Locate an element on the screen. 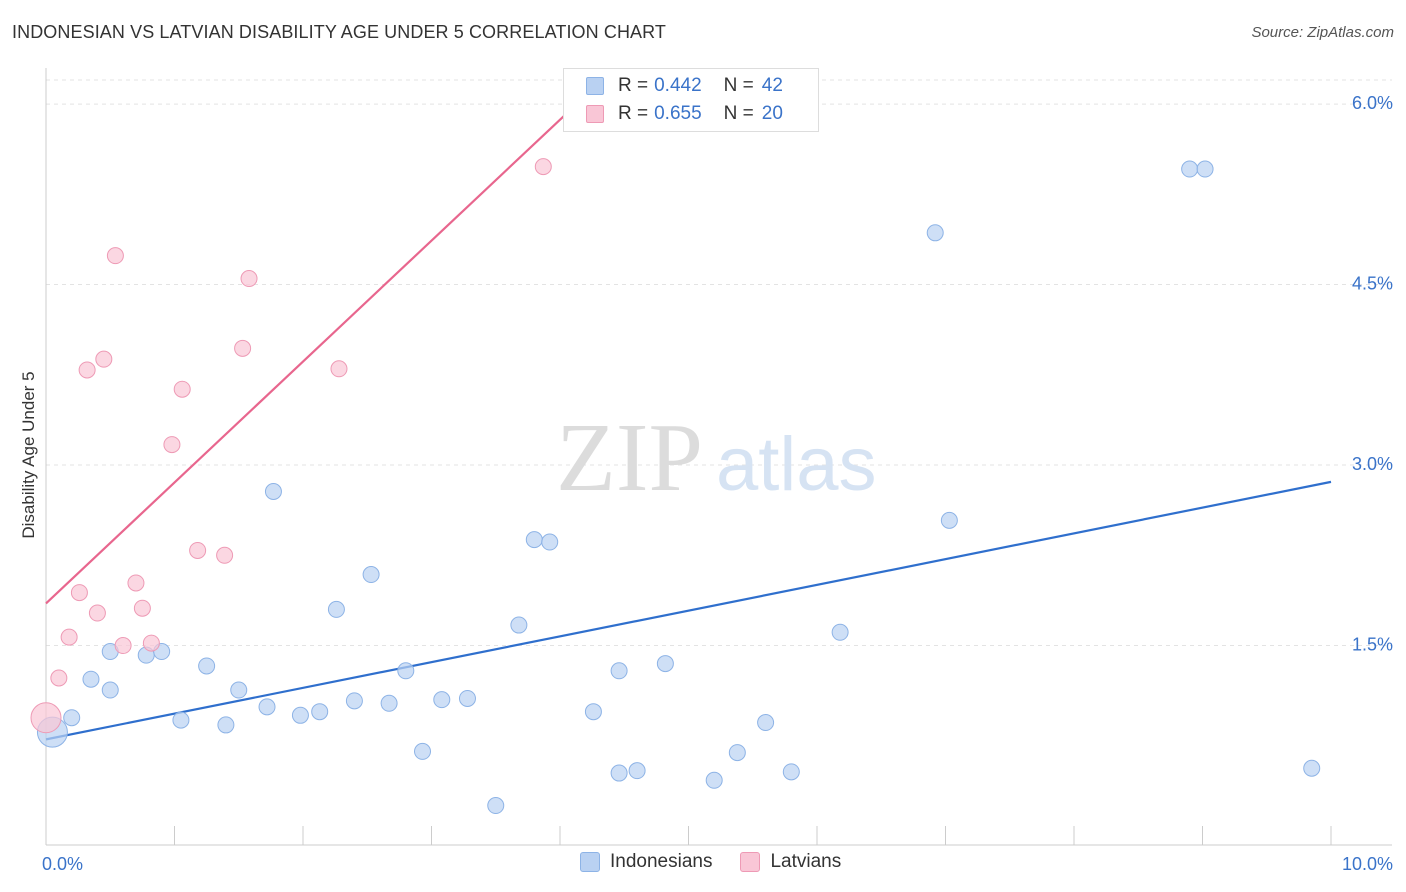 This screenshot has width=1406, height=892. y-axis-title: Disability Age Under 5 is located at coordinates (28, 454).